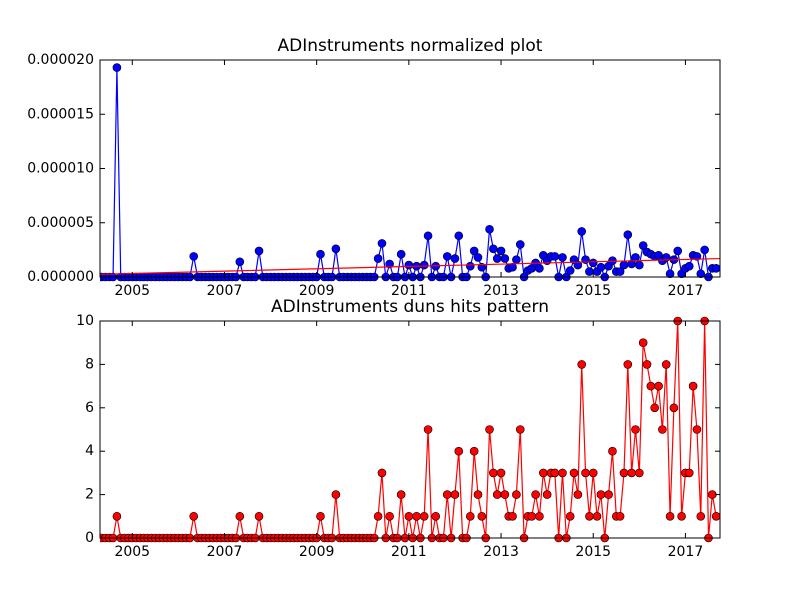 The image size is (800, 600). I want to click on y-tick-label: 2, so click(89, 495).